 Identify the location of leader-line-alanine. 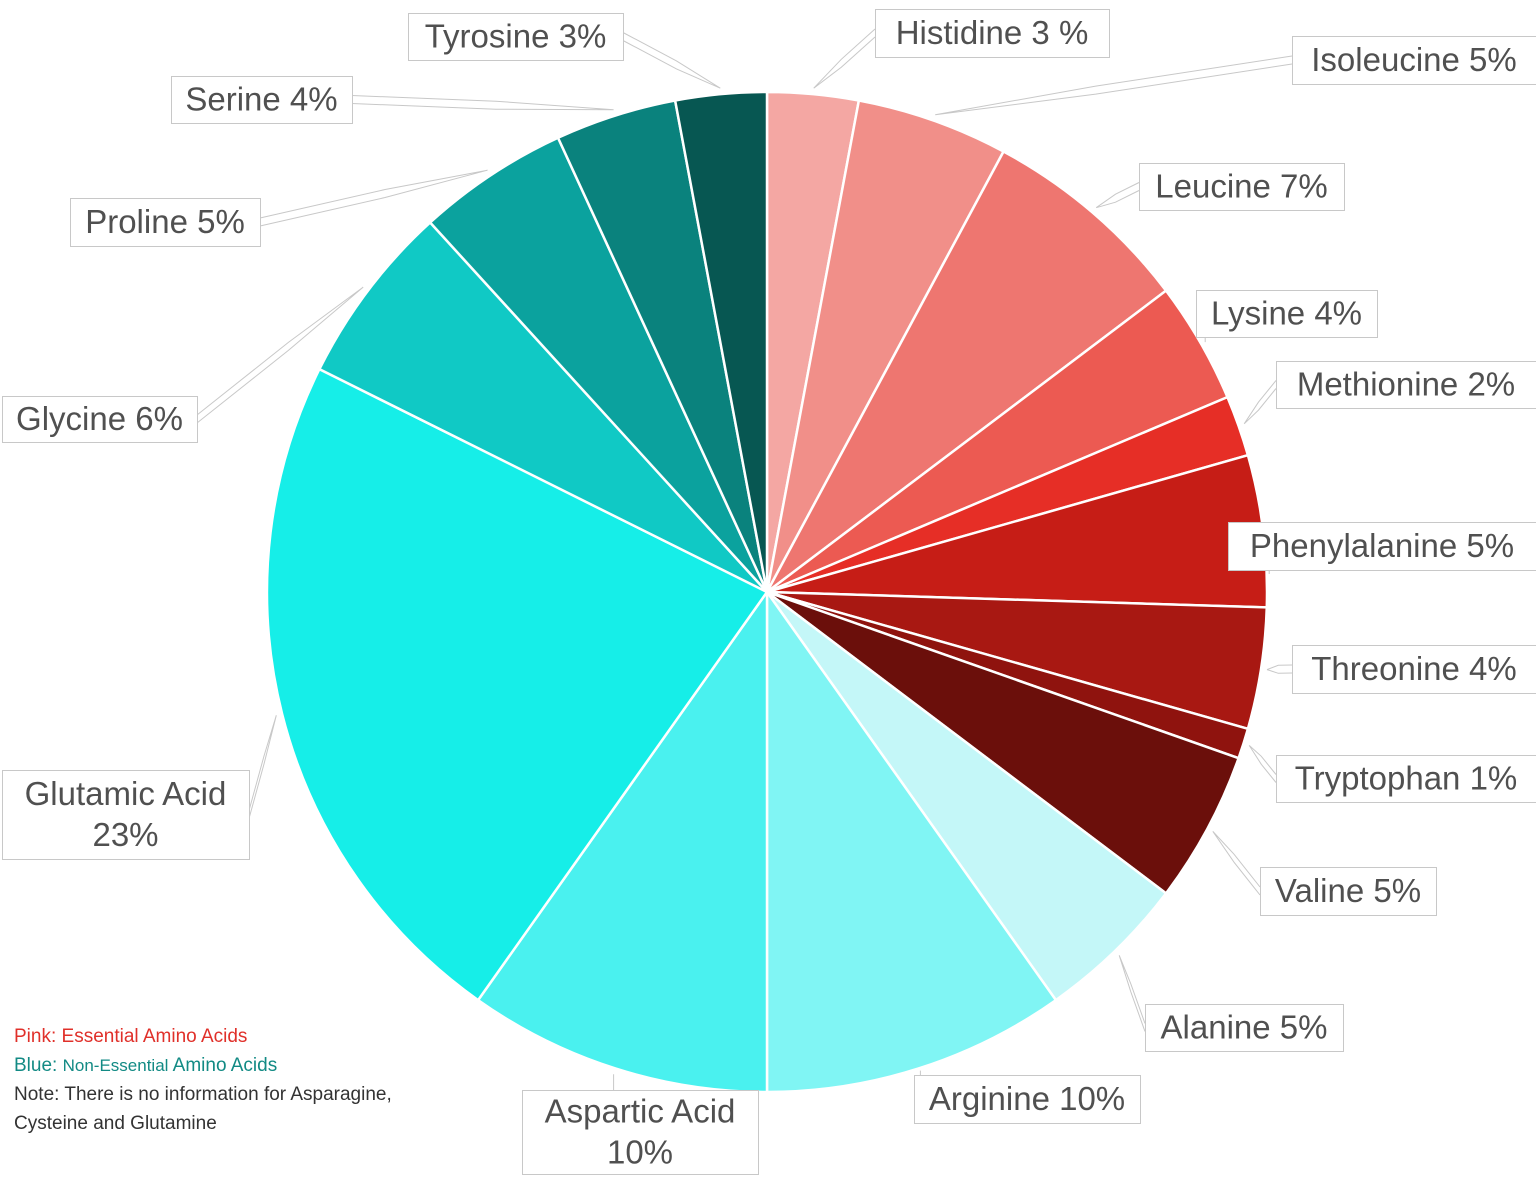
(1132, 993).